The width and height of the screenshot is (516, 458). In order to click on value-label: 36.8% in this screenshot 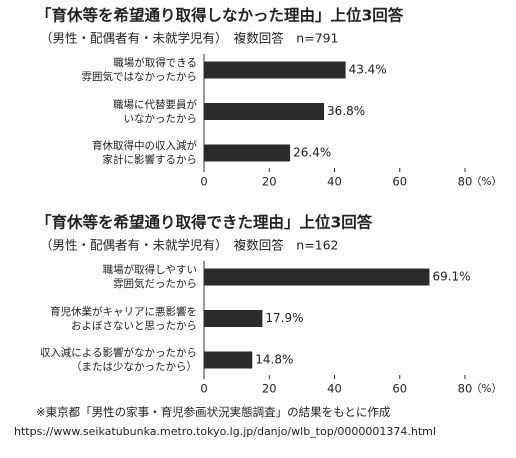, I will do `click(346, 111)`.